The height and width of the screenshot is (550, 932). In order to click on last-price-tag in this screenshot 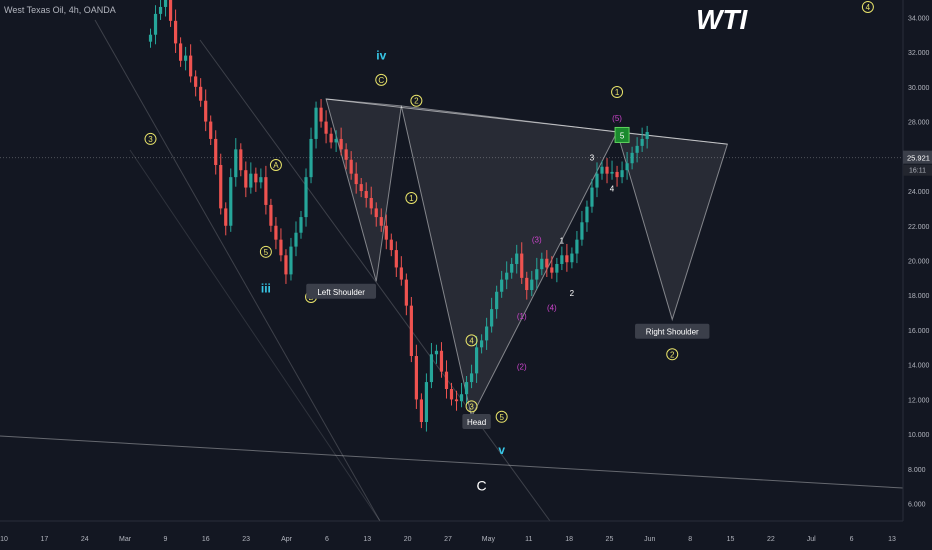, I will do `click(917, 157)`.